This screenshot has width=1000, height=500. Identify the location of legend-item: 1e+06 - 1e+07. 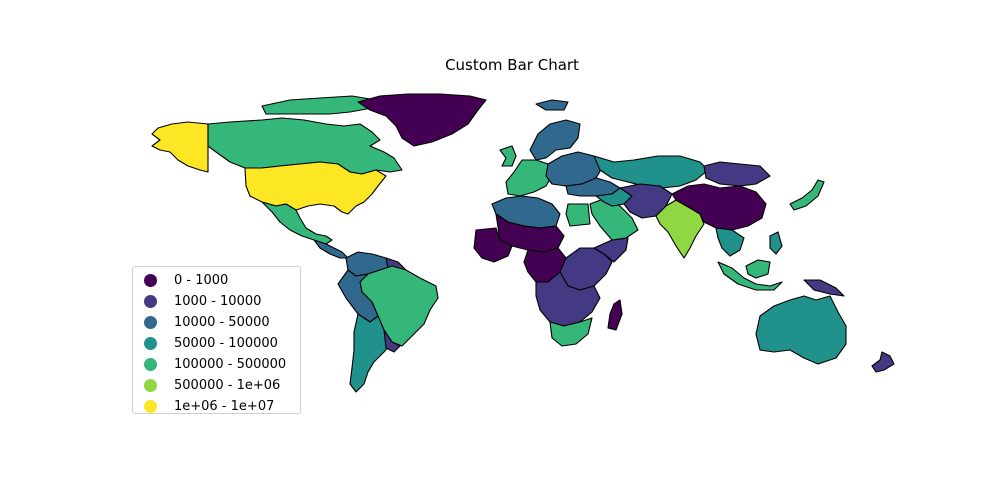
(216, 406).